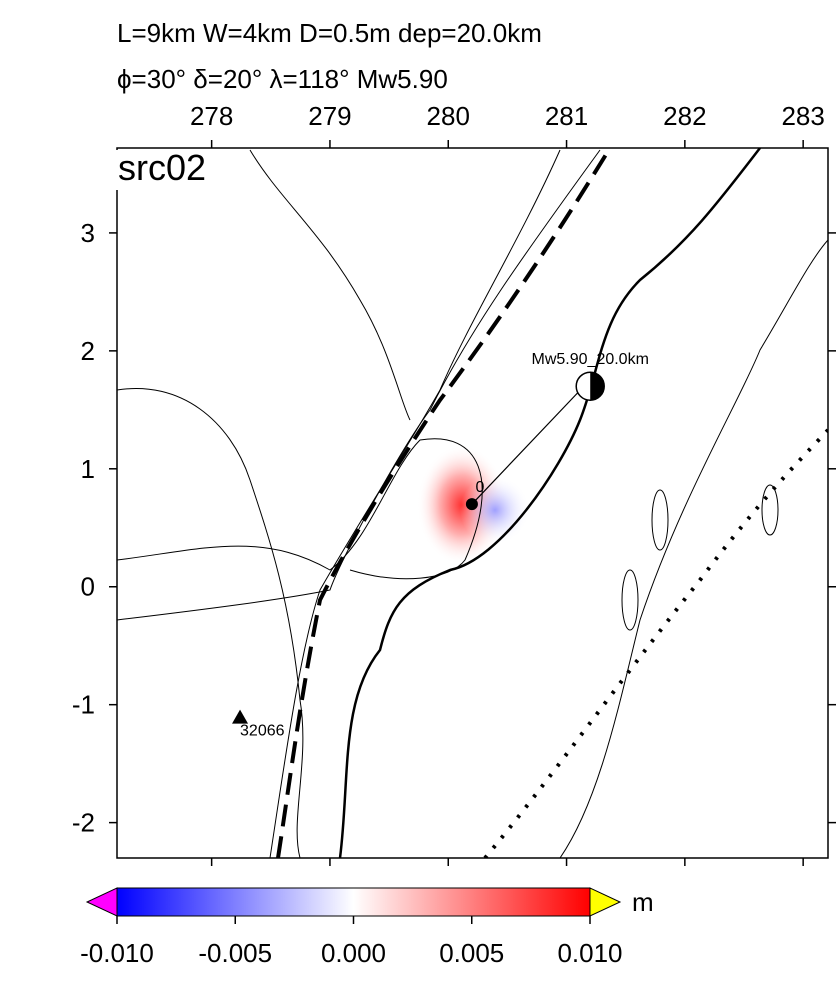 The width and height of the screenshot is (840, 982). I want to click on title-line2: ϕ=30° δ=20° λ=118° Mw5.90, so click(282, 79).